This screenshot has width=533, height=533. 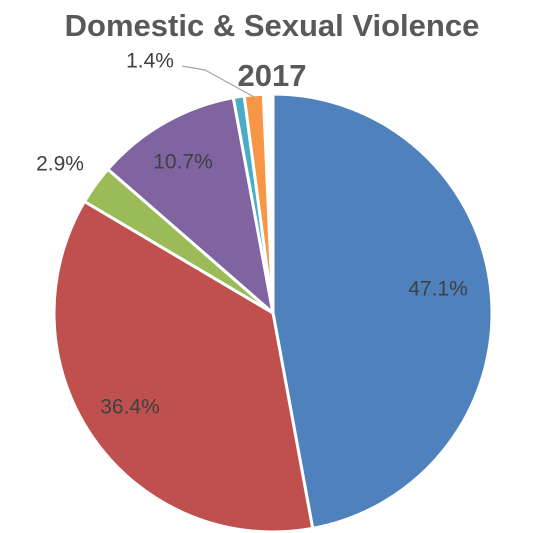 I want to click on chart-title: Domestic & Sexual Violence, so click(x=272, y=25).